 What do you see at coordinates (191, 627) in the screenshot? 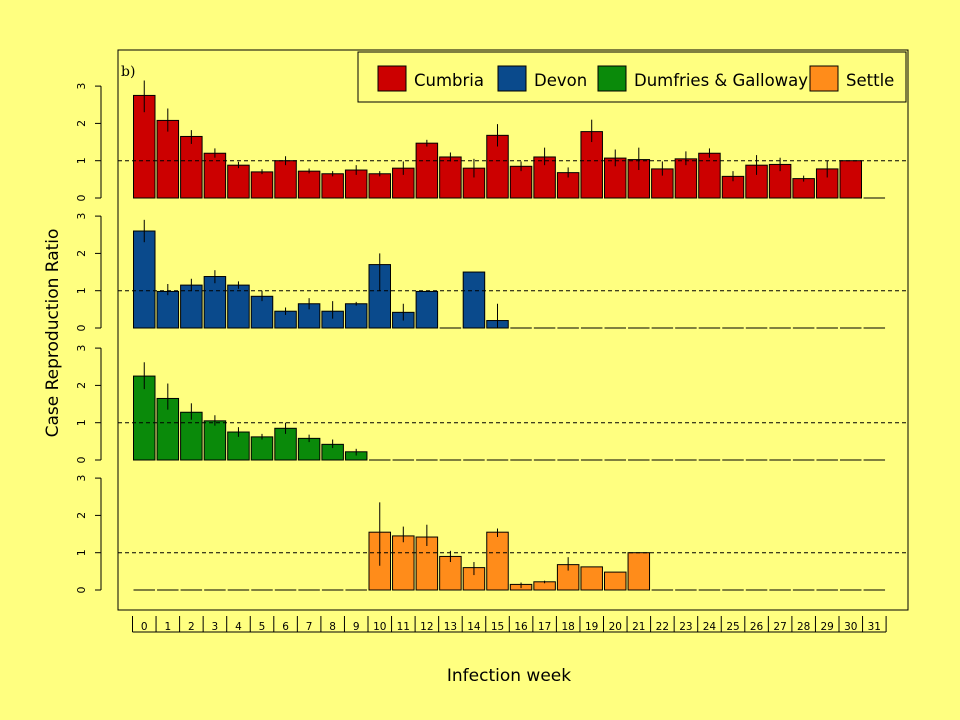
I see `x-tick-label: 2` at bounding box center [191, 627].